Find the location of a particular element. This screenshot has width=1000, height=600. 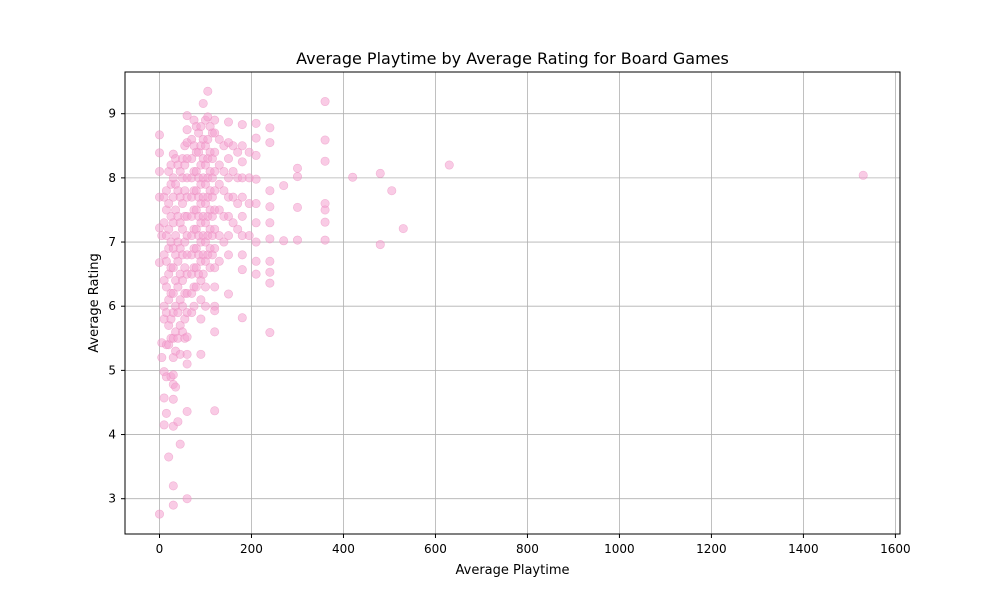

y-axis-label: Average Rating is located at coordinates (94, 302).